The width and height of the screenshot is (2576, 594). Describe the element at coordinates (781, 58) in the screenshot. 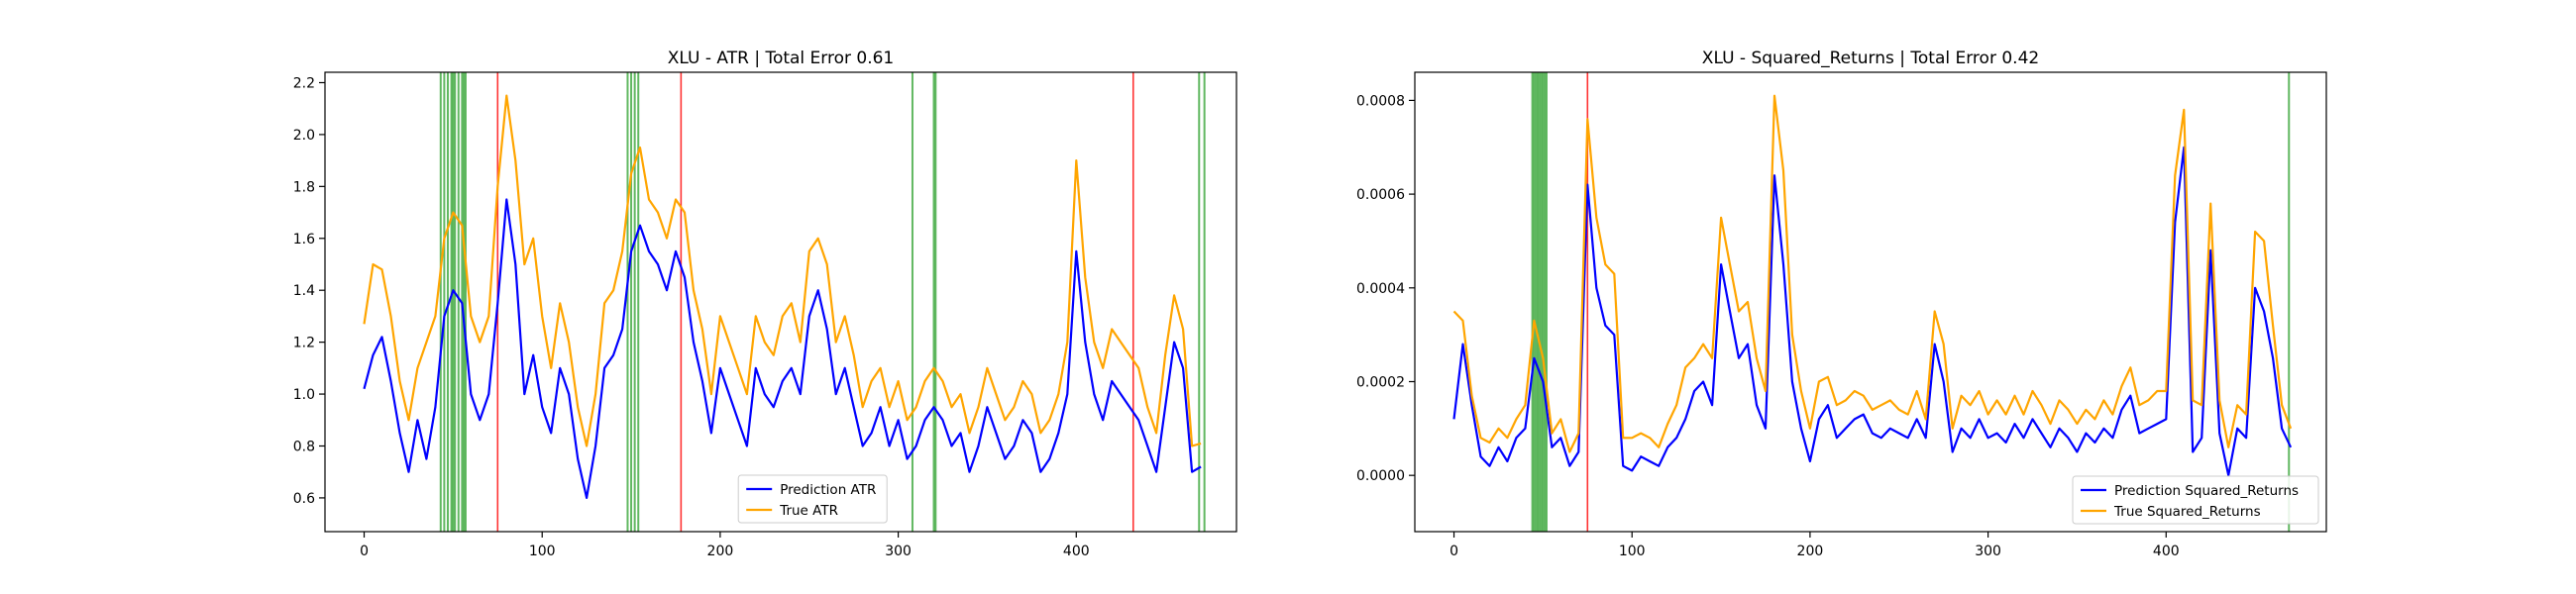

I see `chart-title: XLU - ATR | Total Error 0.61` at that location.